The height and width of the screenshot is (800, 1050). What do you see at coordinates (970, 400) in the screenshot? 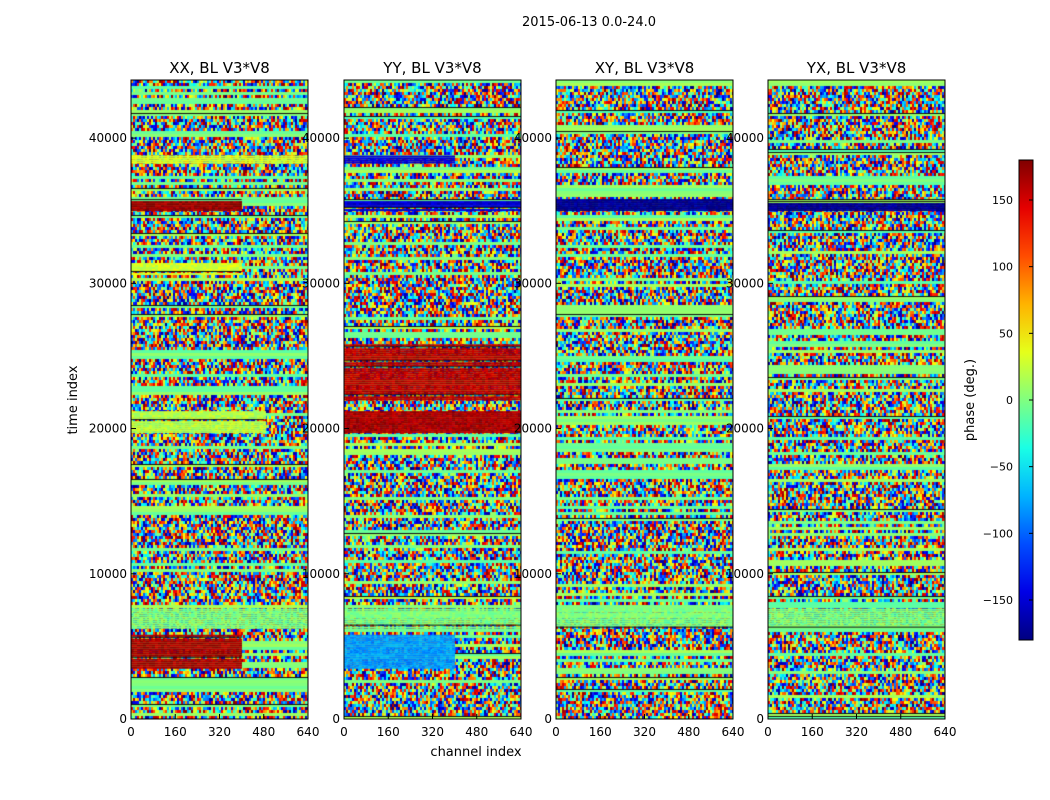
I see `colorbar-label: phase (deg.)` at bounding box center [970, 400].